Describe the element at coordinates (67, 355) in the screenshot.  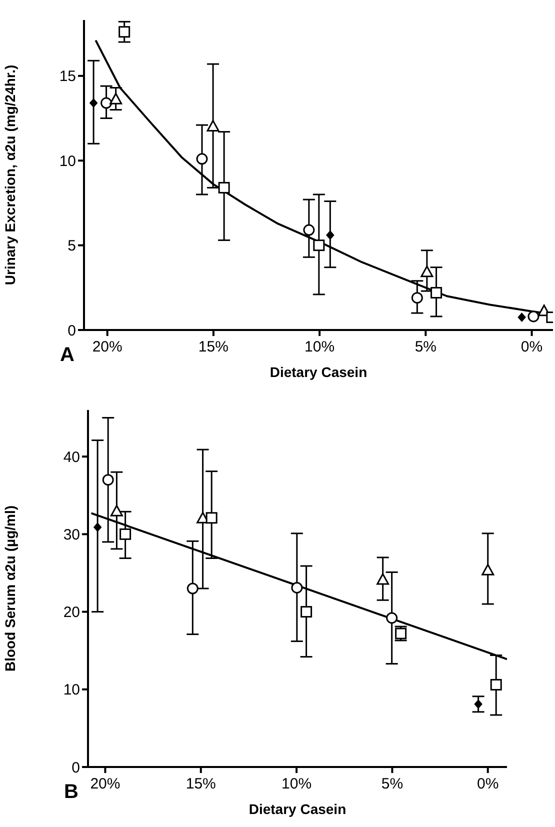
I see `text: A` at that location.